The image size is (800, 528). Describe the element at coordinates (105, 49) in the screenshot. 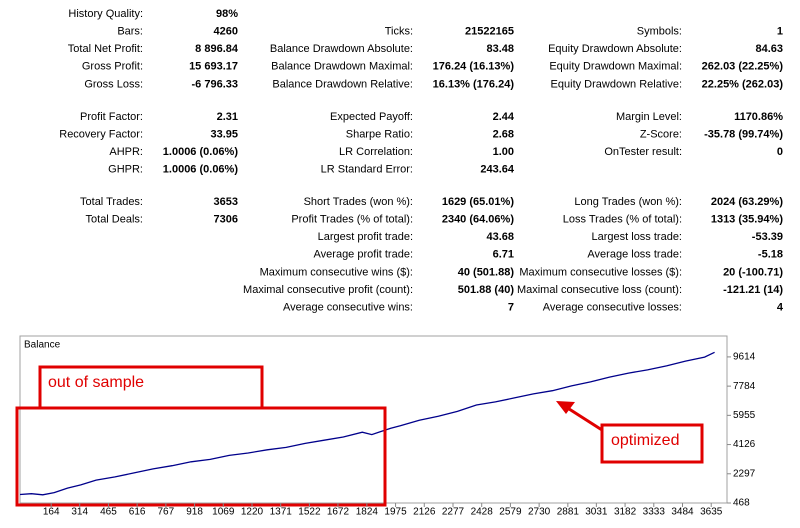

I see `stat-label: Total Net Profit:` at that location.